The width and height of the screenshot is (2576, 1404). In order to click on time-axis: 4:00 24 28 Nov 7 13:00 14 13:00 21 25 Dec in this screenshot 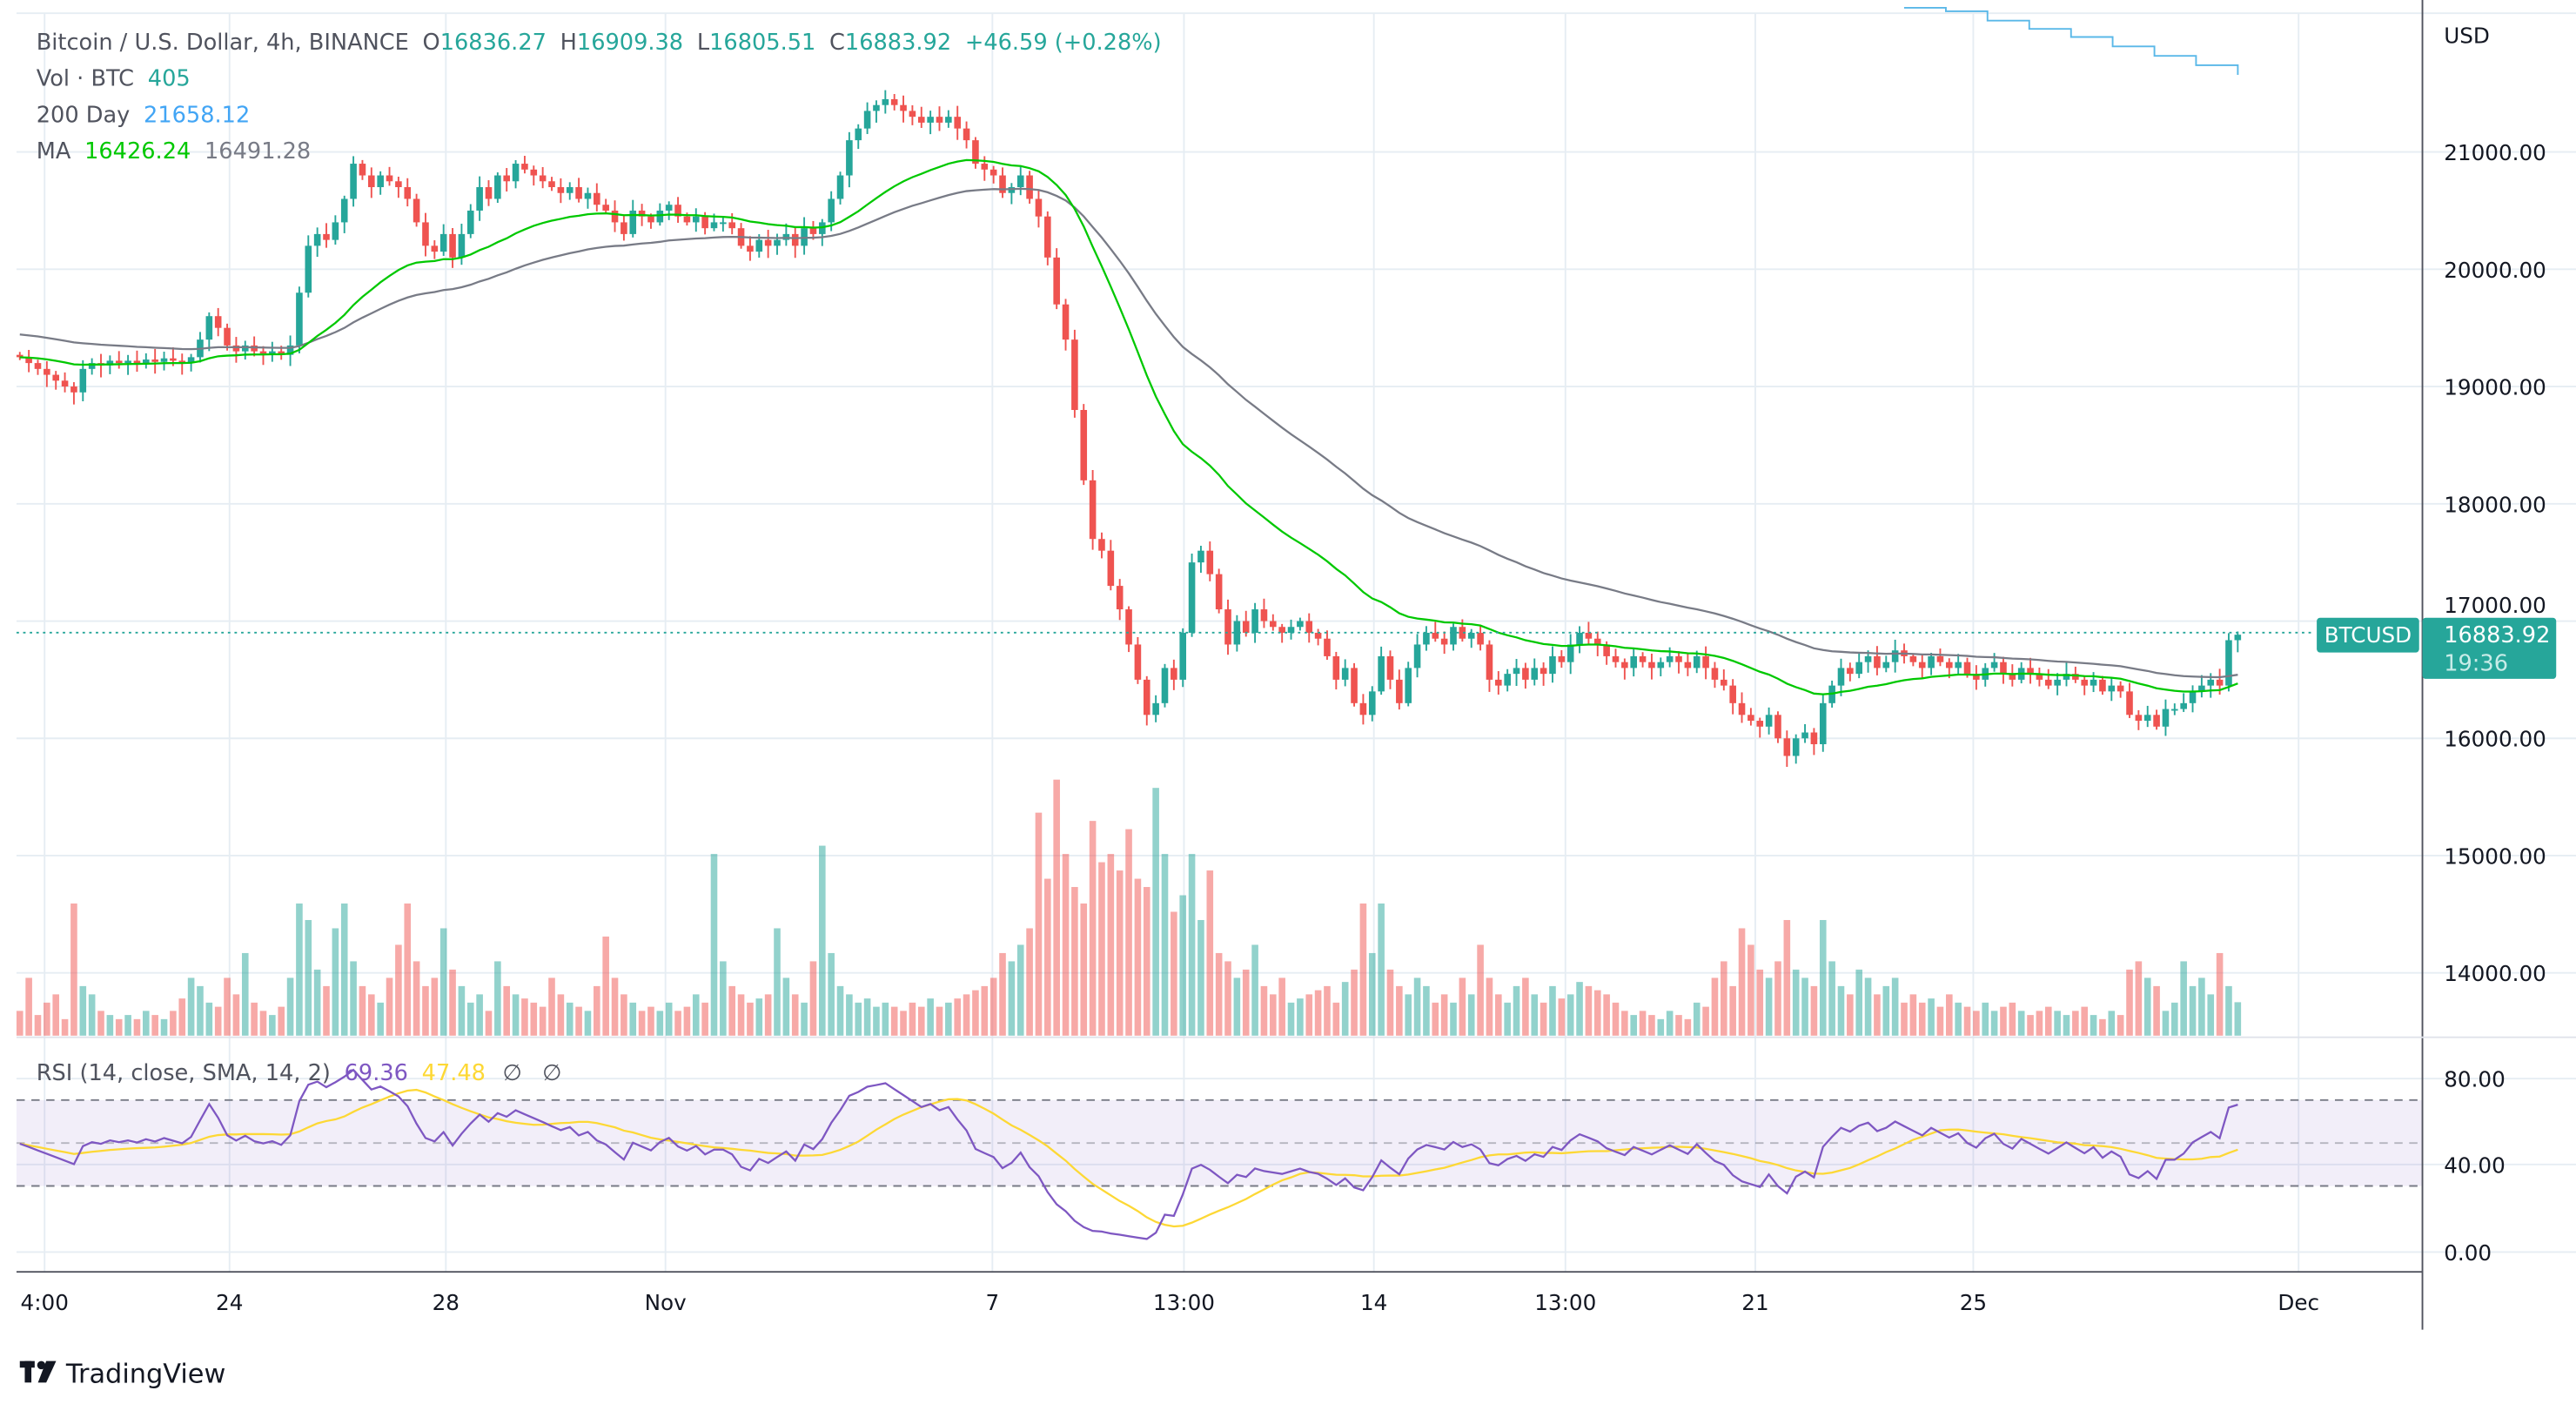, I will do `click(1170, 1302)`.